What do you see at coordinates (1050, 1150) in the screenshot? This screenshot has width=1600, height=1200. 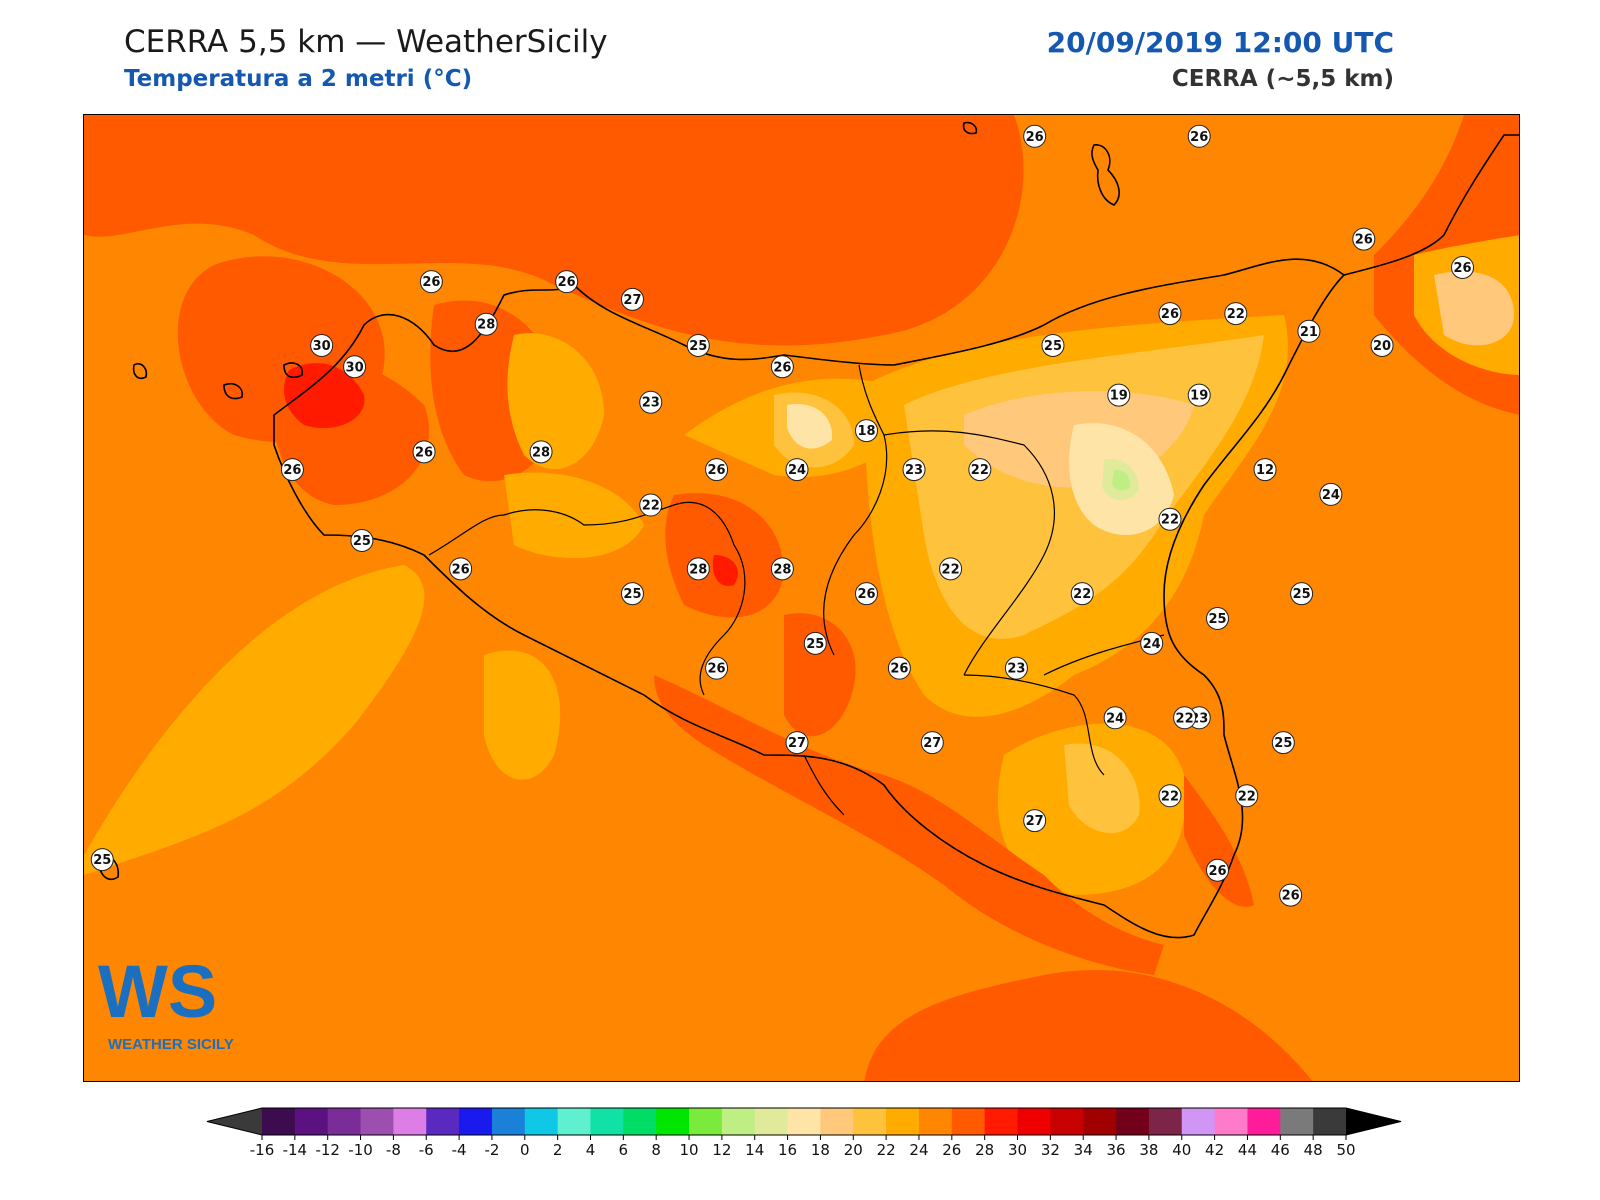 I see `colorbar-tick-label: 32` at bounding box center [1050, 1150].